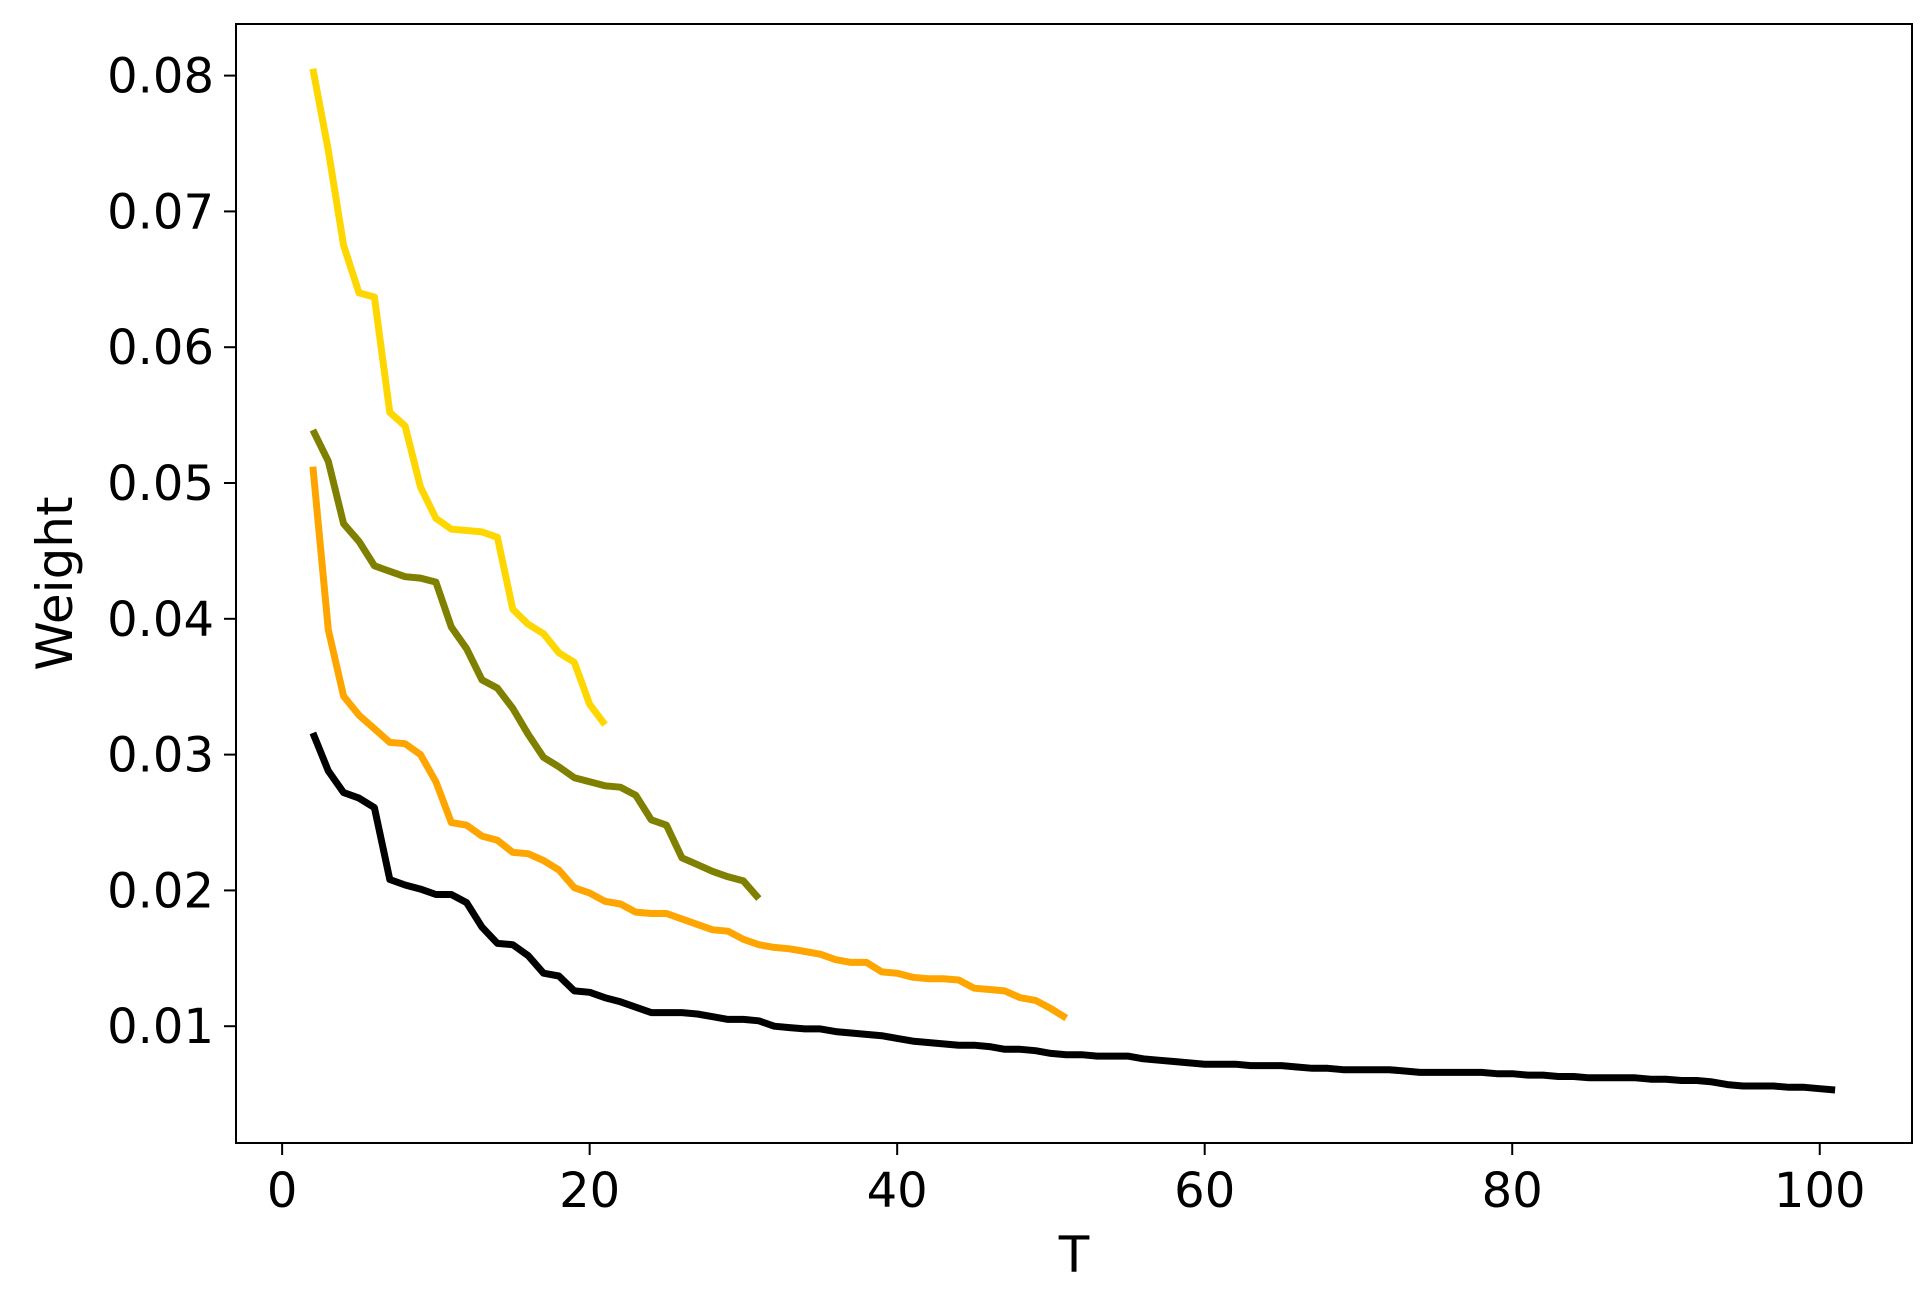  What do you see at coordinates (160, 1027) in the screenshot?
I see `y-tick-label: 0.01` at bounding box center [160, 1027].